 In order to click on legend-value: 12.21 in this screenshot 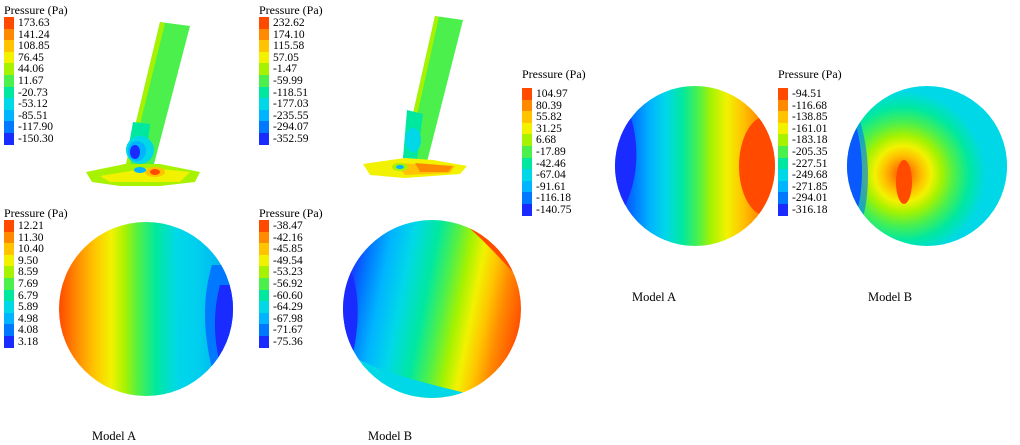, I will do `click(31, 226)`.